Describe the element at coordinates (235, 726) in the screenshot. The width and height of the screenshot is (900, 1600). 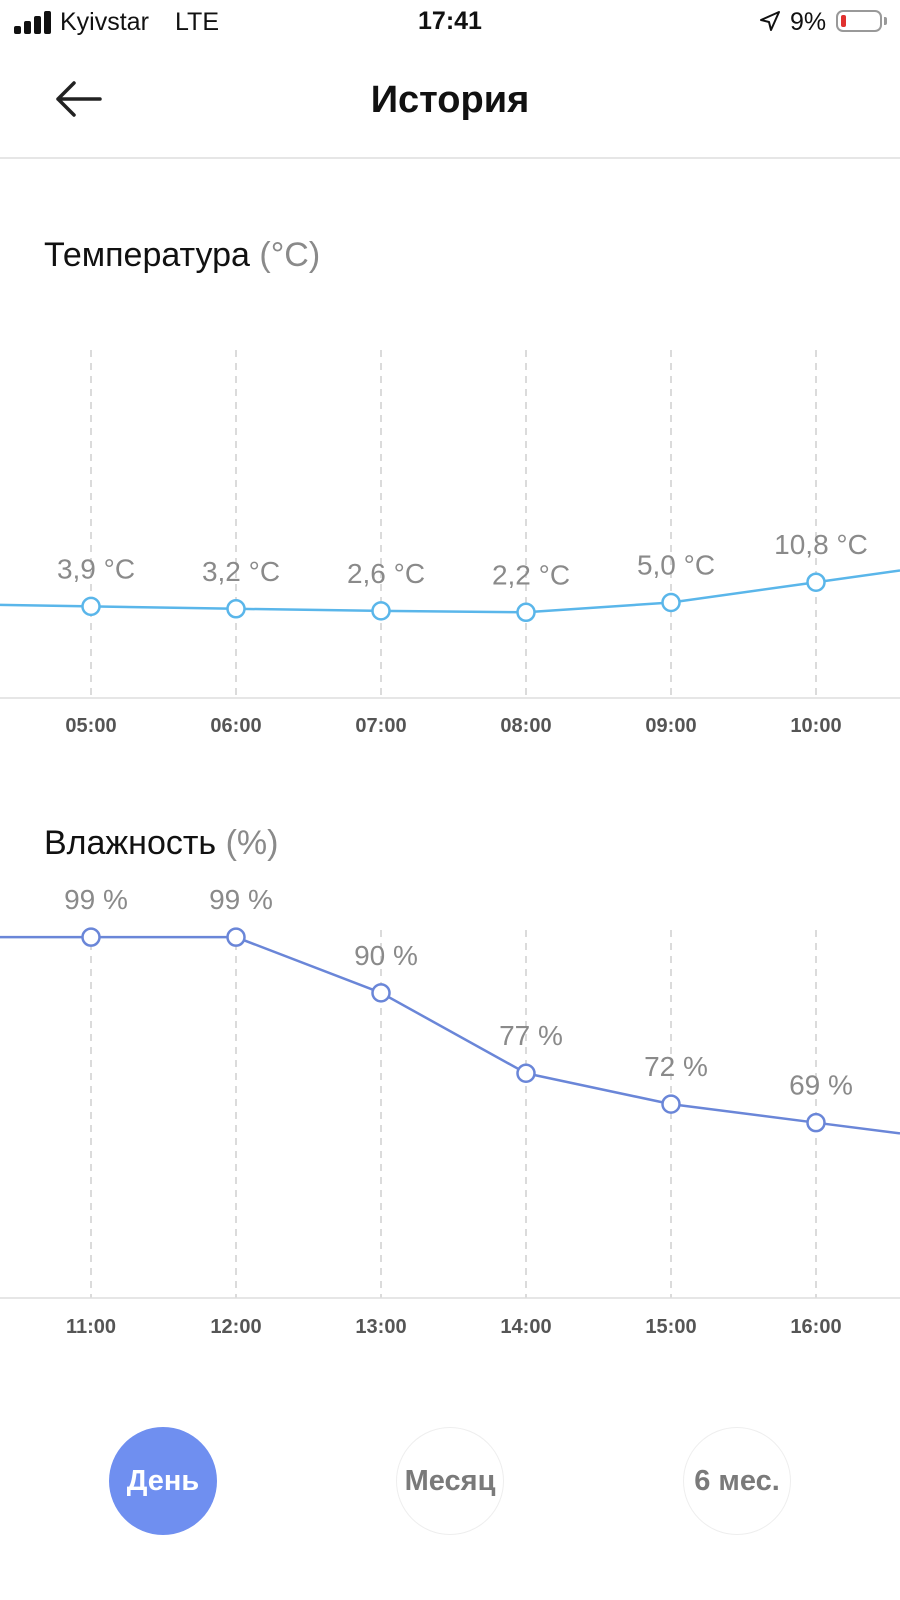
I see `x-tick-label: 06:00` at that location.